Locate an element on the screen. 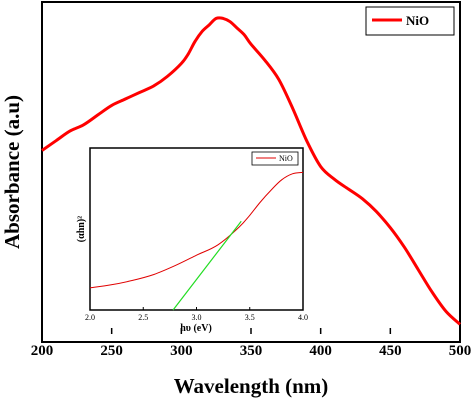 Image resolution: width=474 pixels, height=402 pixels. inset-legend: NiO is located at coordinates (275, 158).